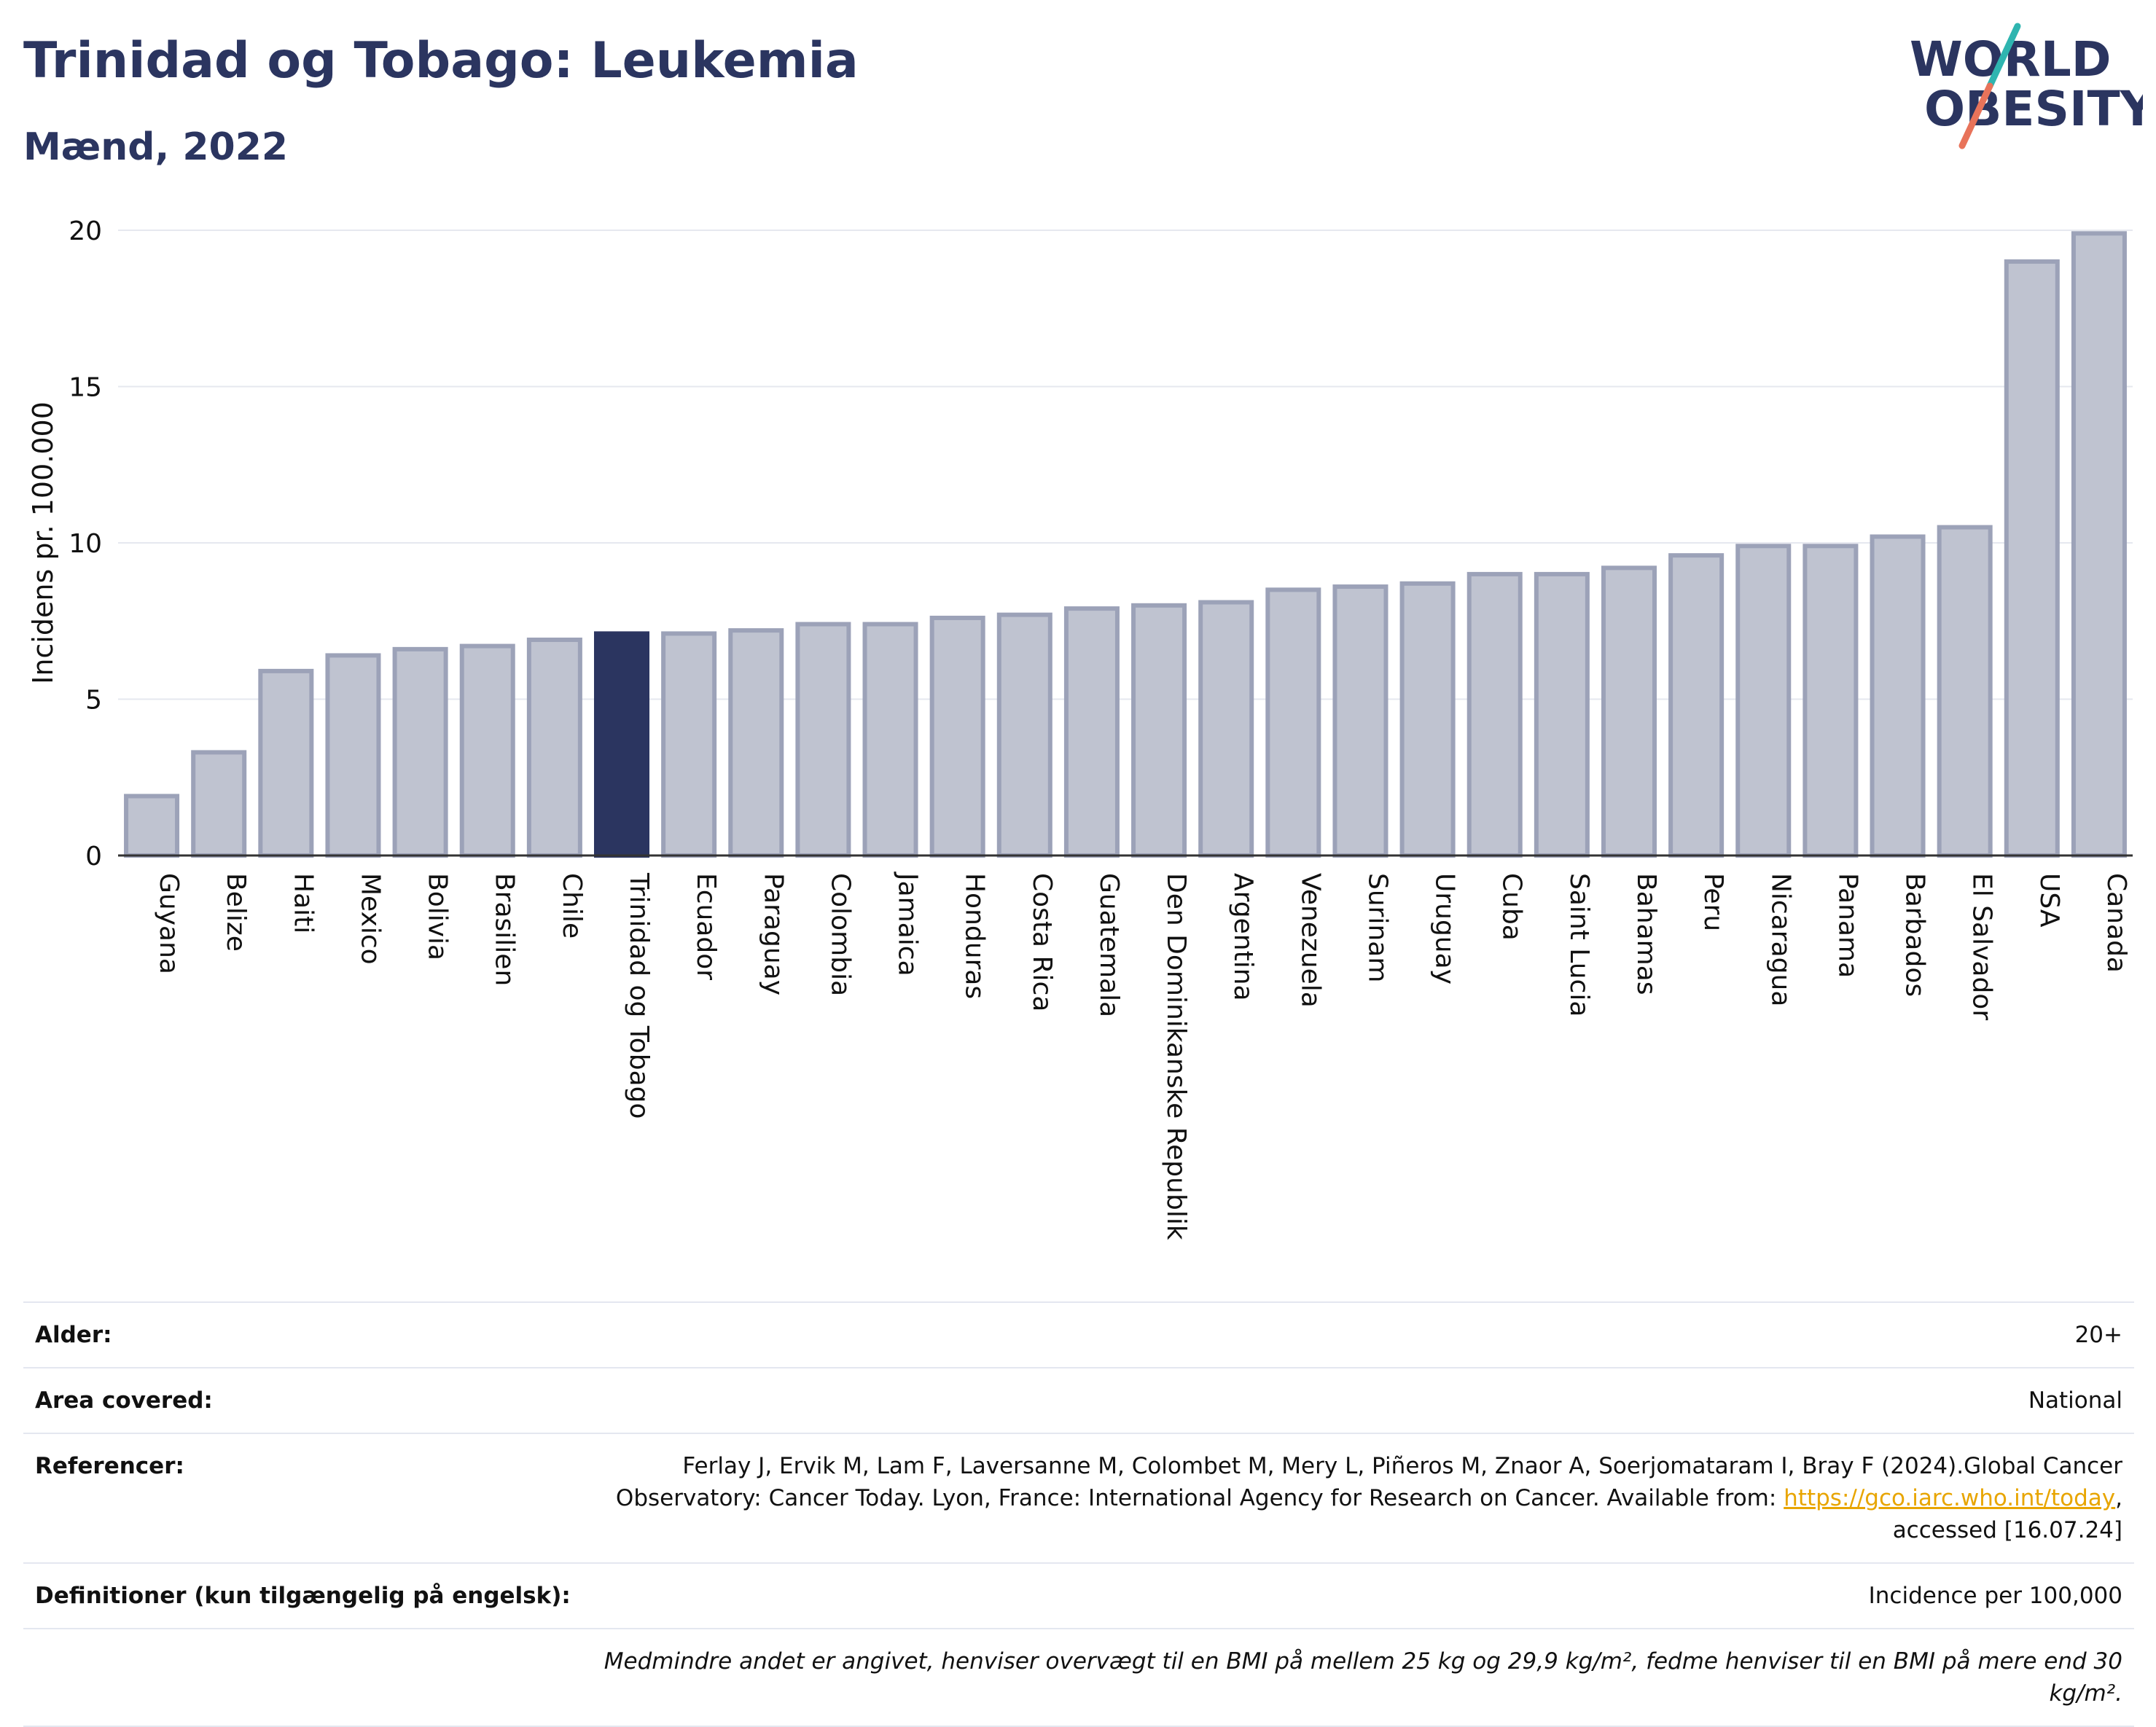  Describe the element at coordinates (86, 388) in the screenshot. I see `y-tick-label: 15` at that location.